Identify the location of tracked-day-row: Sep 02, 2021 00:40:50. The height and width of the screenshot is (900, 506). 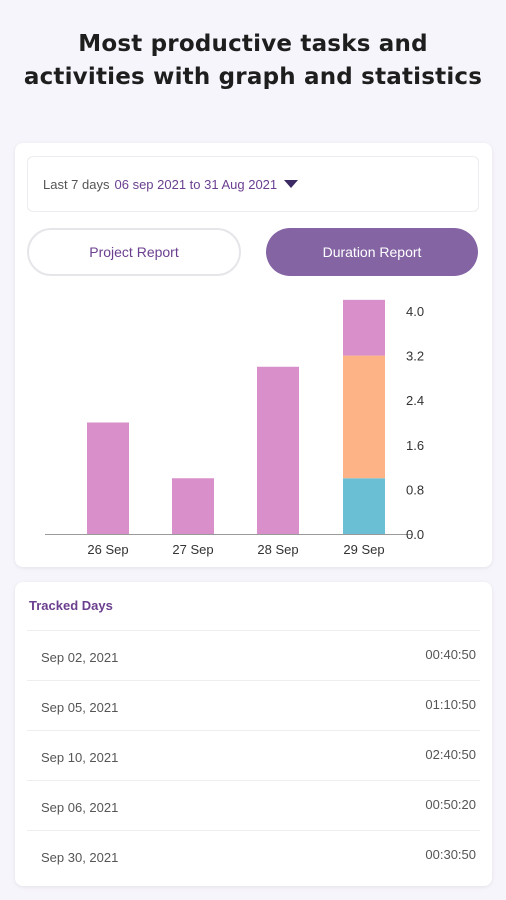
(253, 655).